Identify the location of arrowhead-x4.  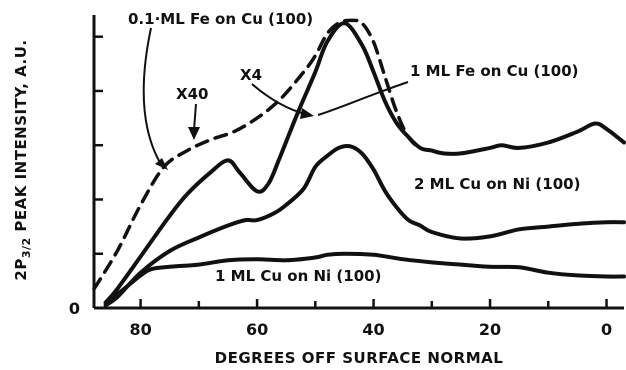
(307, 113).